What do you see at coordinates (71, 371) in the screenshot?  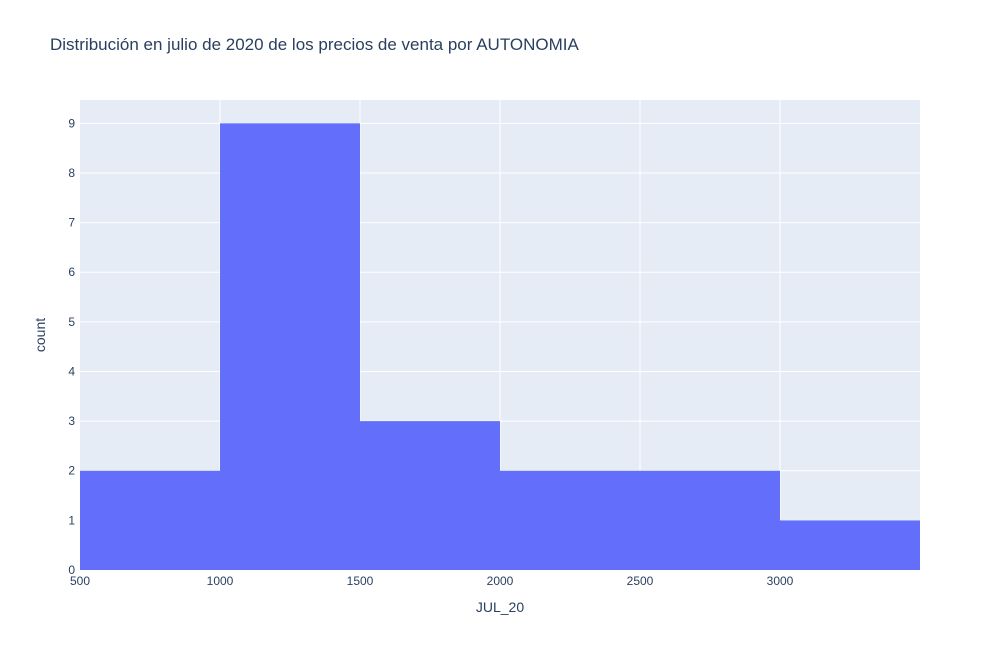 I see `y-tick-label: 4` at bounding box center [71, 371].